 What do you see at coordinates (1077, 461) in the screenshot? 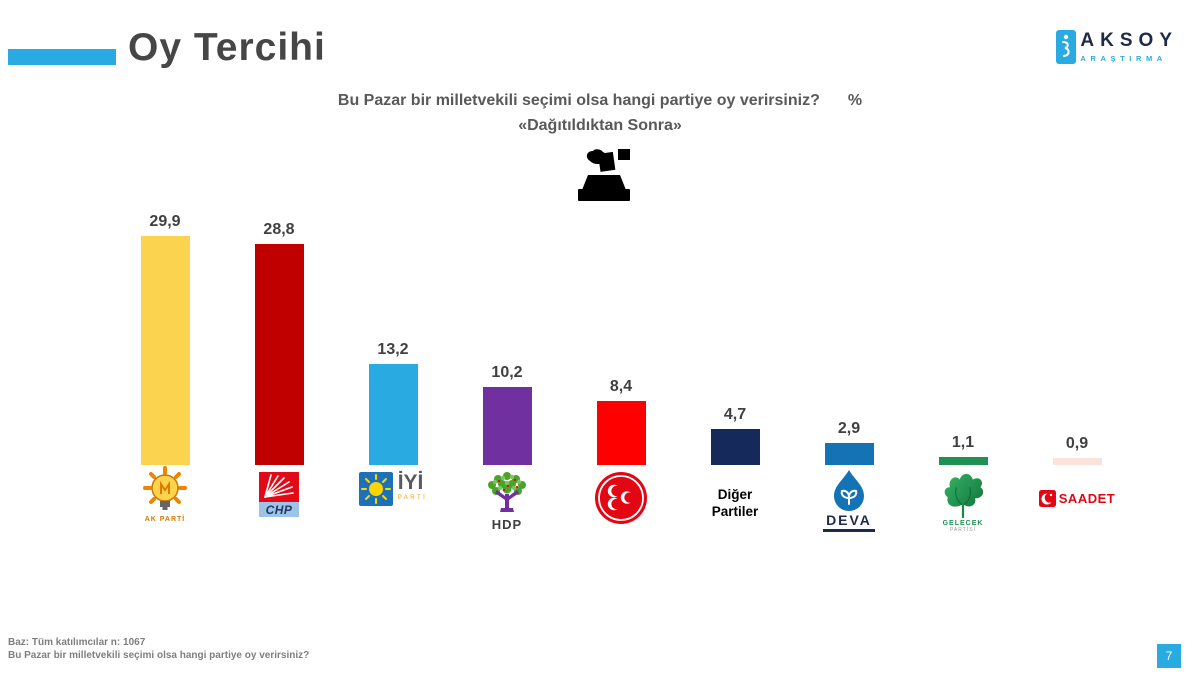
I see `bar-saadet` at bounding box center [1077, 461].